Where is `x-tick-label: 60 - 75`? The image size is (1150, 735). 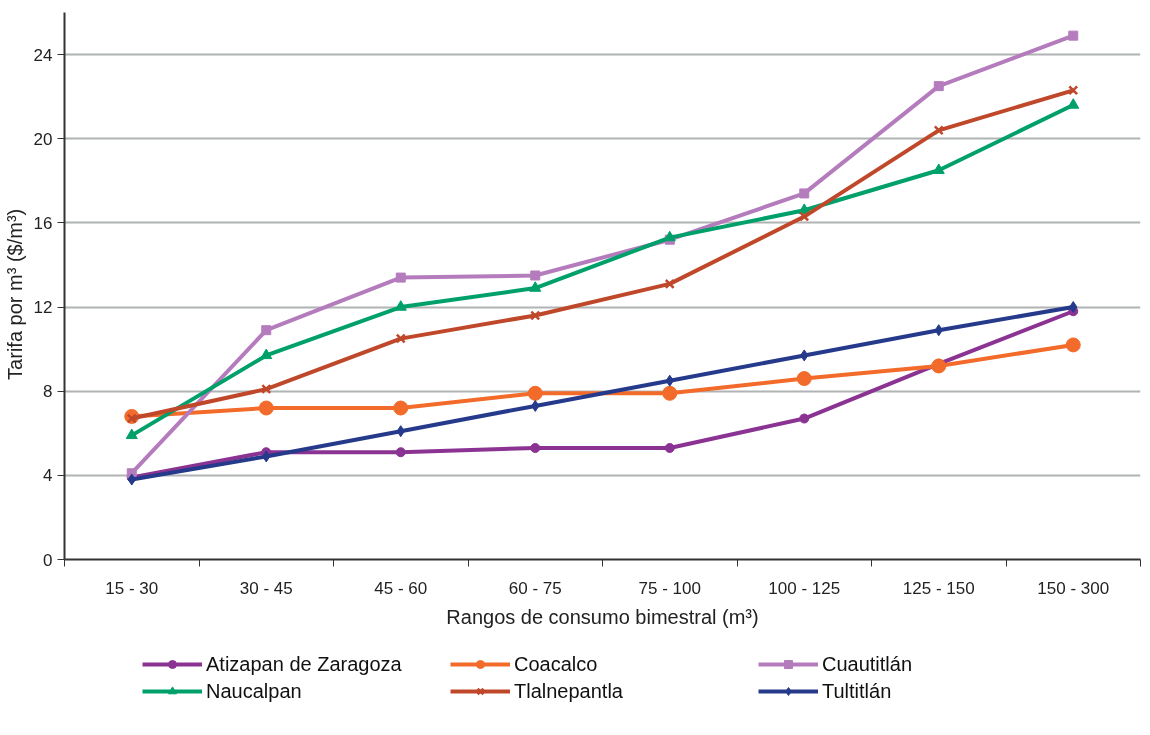
x-tick-label: 60 - 75 is located at coordinates (535, 588).